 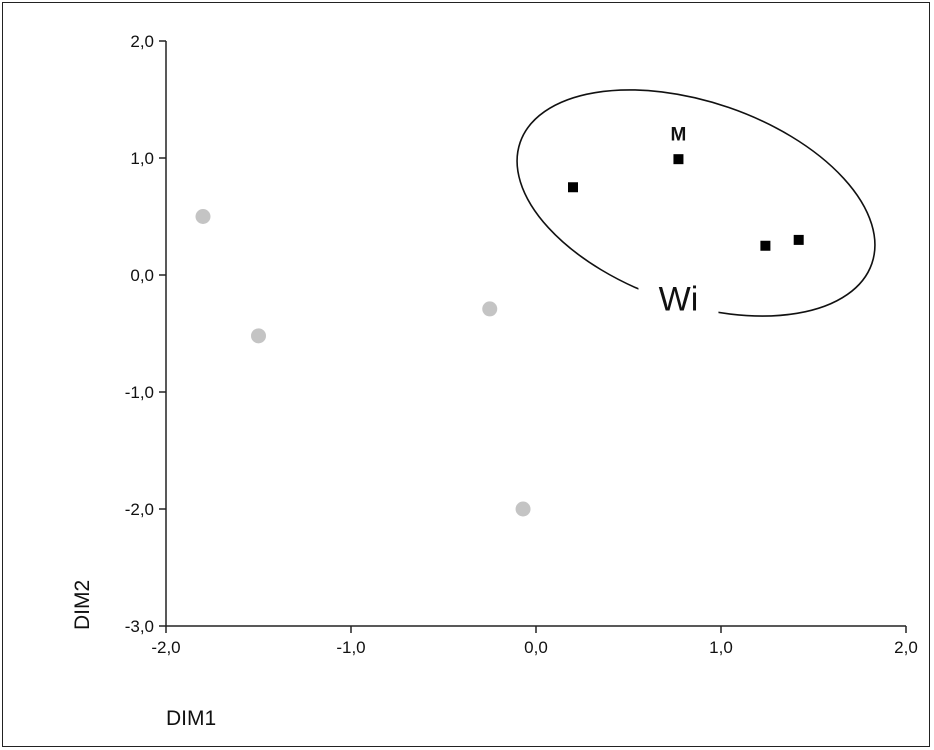 What do you see at coordinates (191, 718) in the screenshot?
I see `x-axis-title: DIM1` at bounding box center [191, 718].